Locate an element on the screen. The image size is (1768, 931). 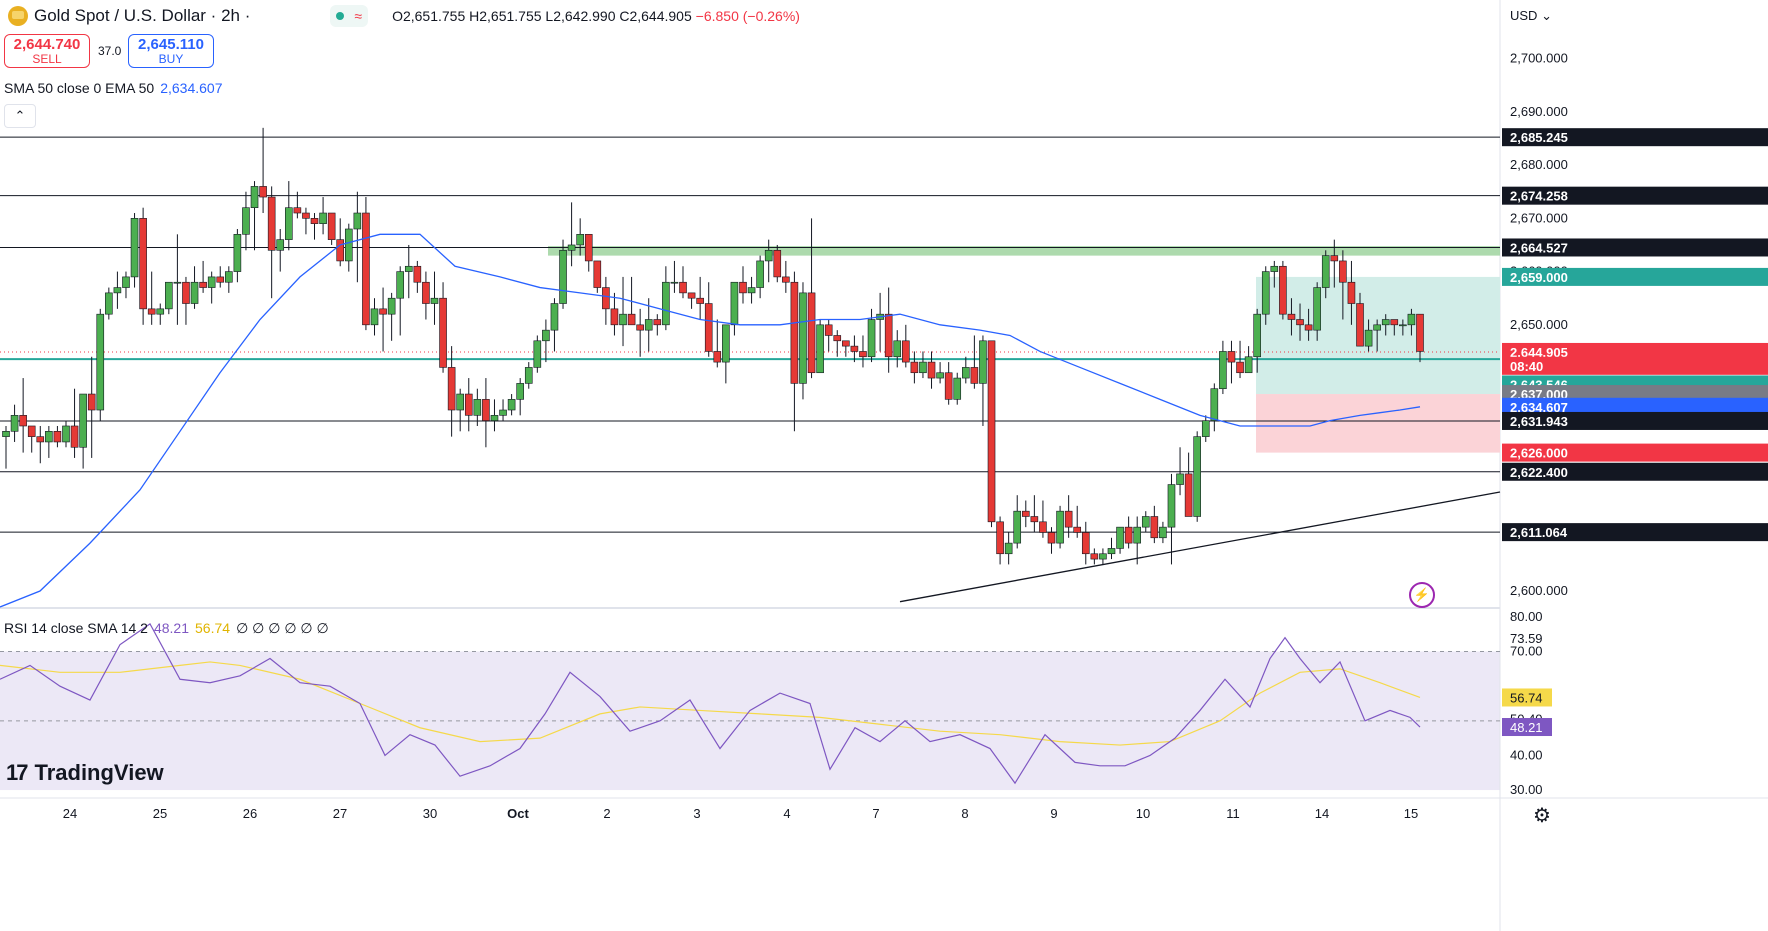
price-label-text: 2,674.258 is located at coordinates (1539, 196).